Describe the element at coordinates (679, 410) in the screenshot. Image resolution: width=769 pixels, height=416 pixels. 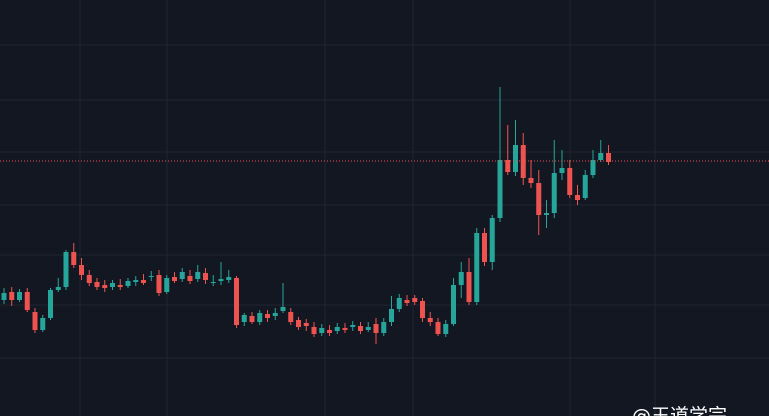
I see `watermark: @王道学宗` at that location.